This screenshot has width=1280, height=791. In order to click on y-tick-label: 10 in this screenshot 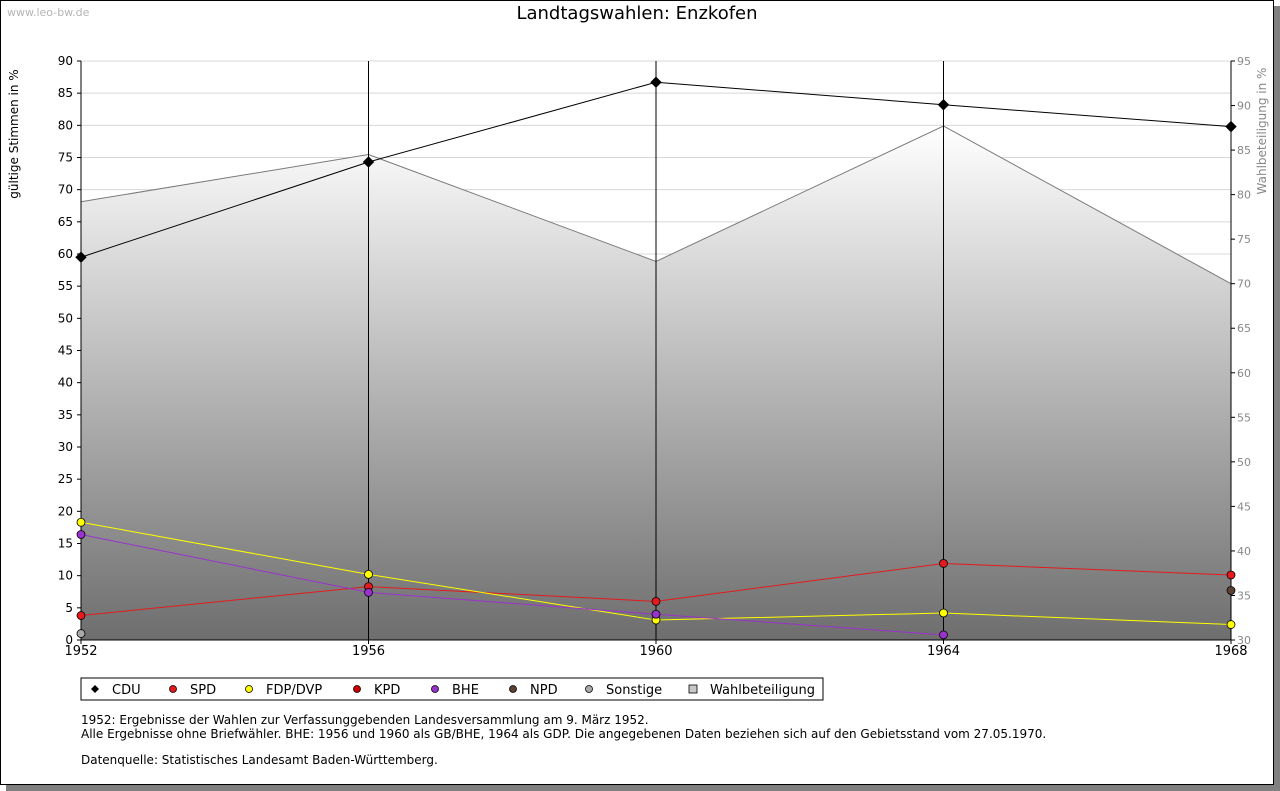, I will do `click(65, 576)`.